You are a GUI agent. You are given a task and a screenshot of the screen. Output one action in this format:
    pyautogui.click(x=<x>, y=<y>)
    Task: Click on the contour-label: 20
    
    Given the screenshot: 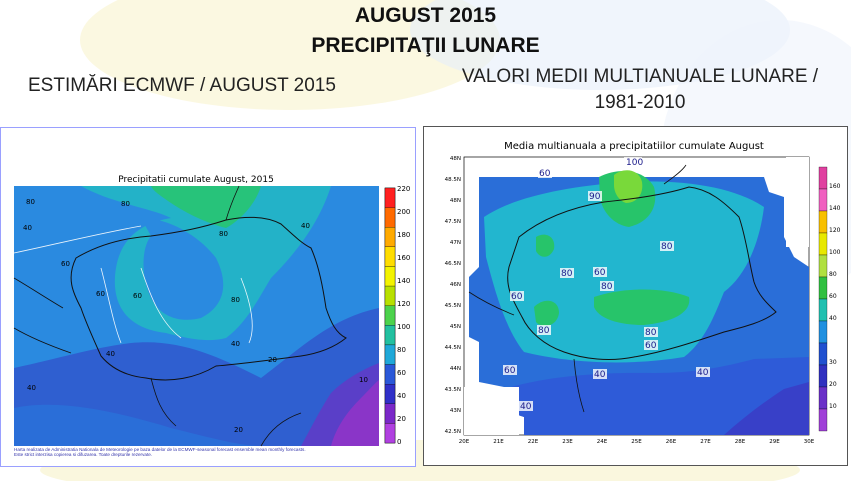 What is the action you would take?
    pyautogui.click(x=238, y=430)
    